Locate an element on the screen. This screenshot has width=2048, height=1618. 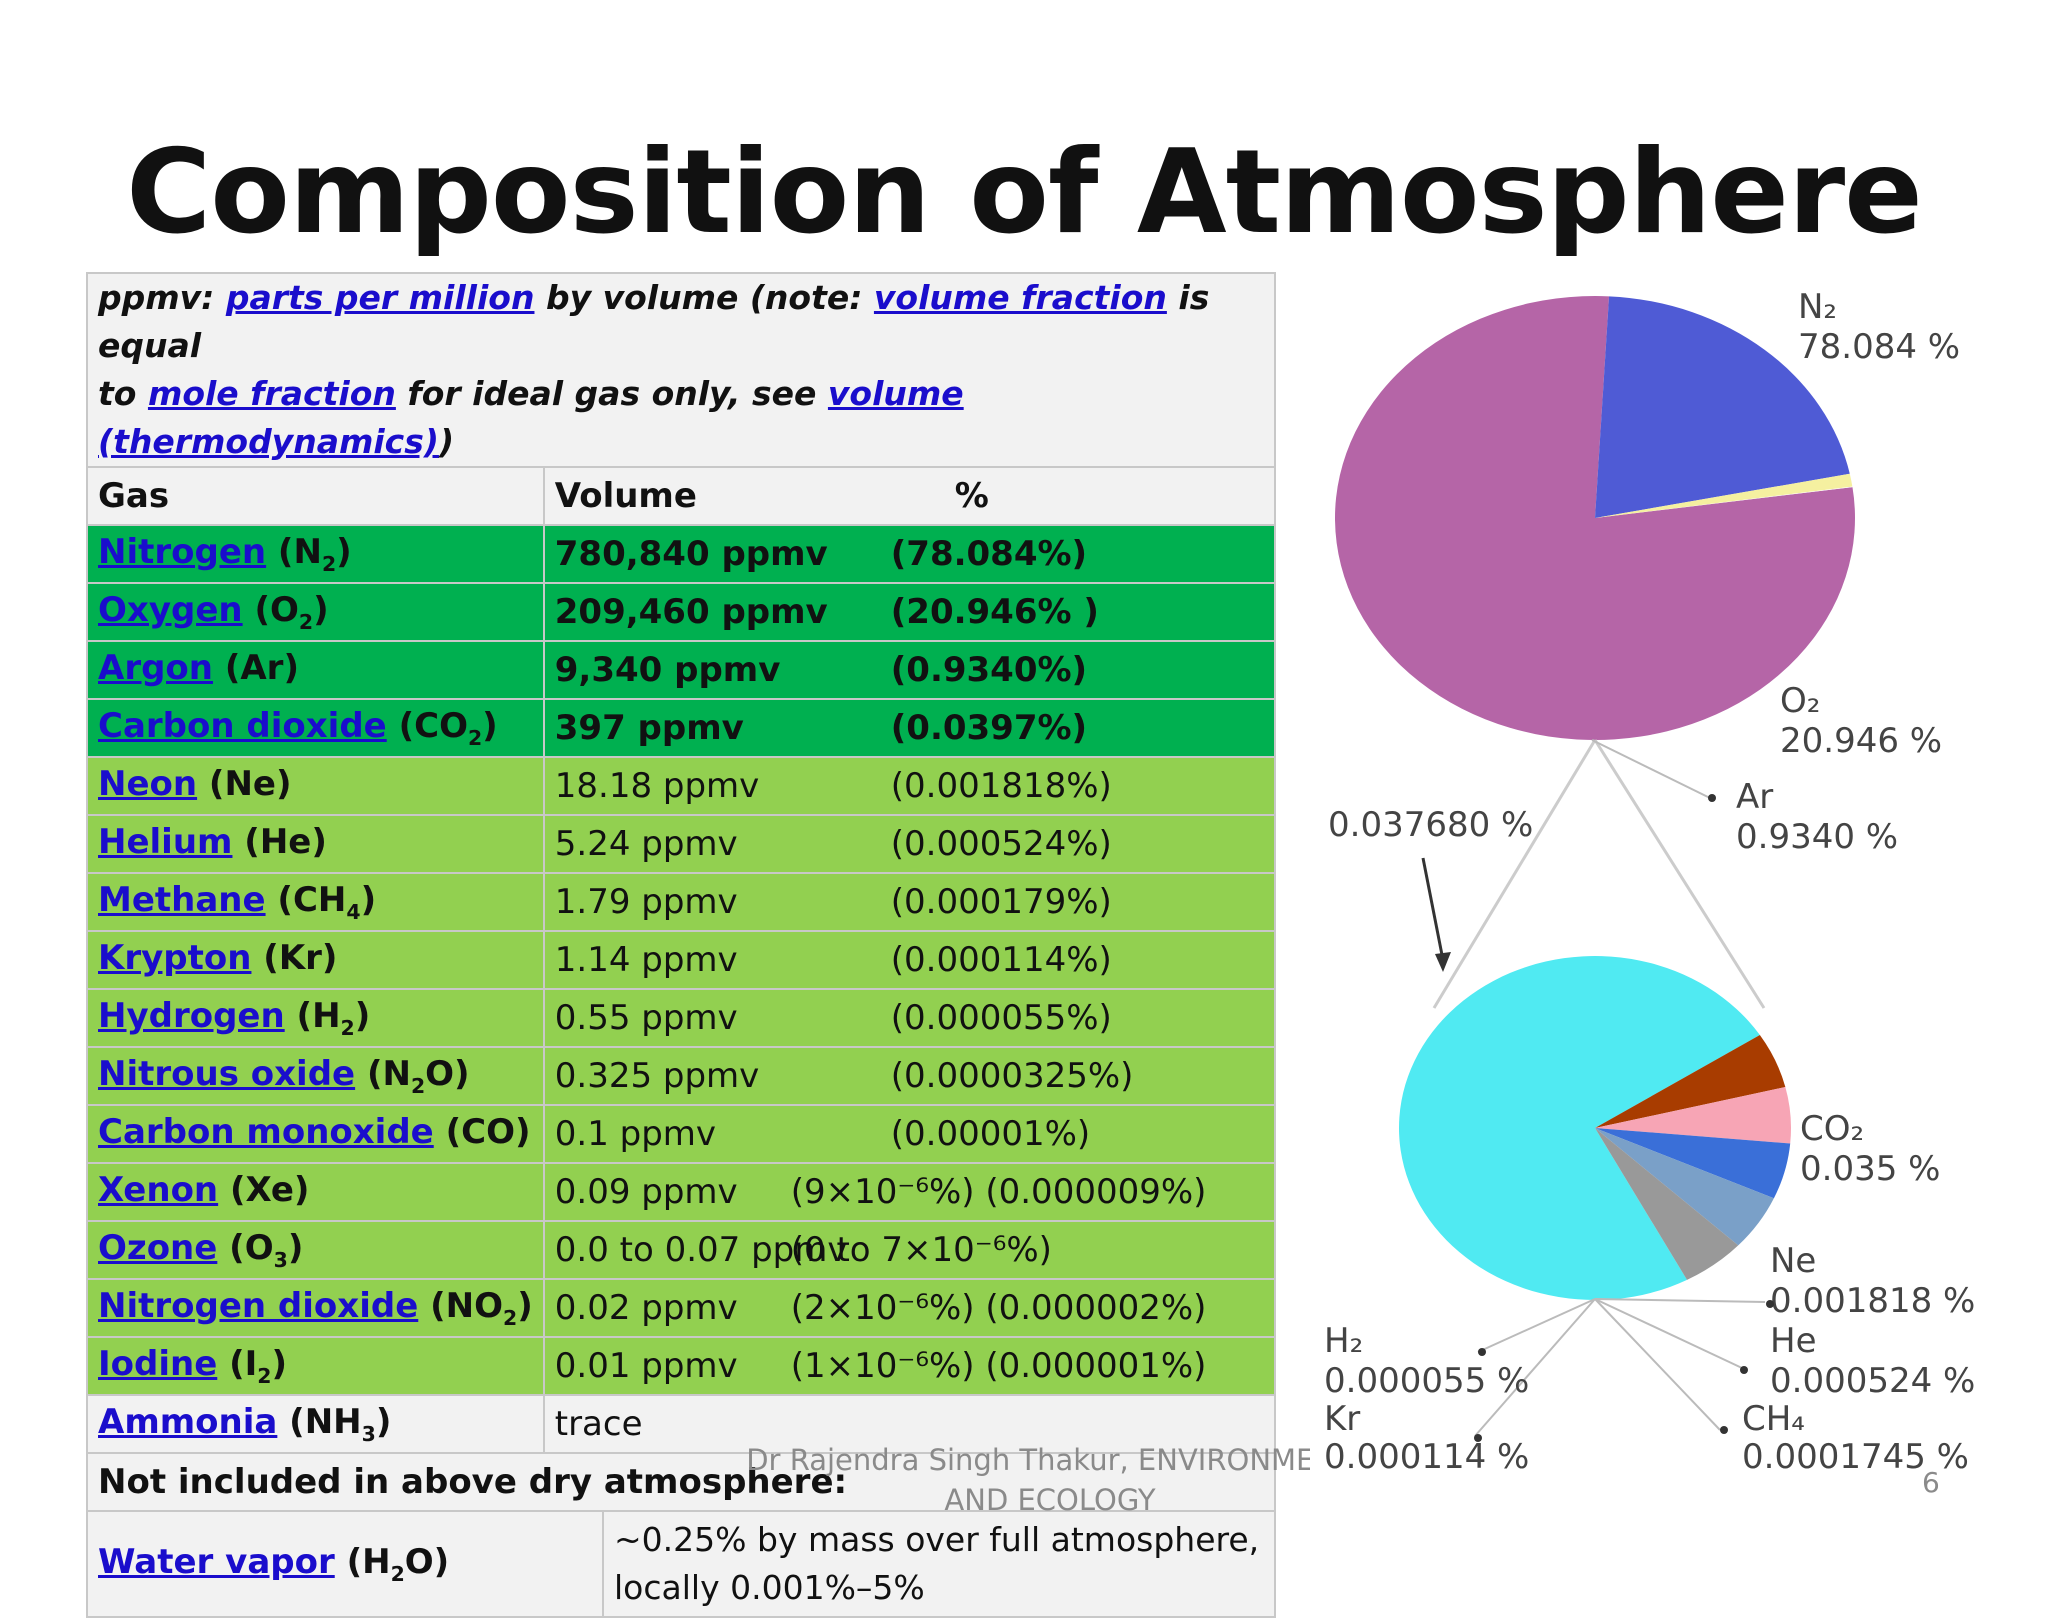
volume-cell: trace is located at coordinates (909, 1424).